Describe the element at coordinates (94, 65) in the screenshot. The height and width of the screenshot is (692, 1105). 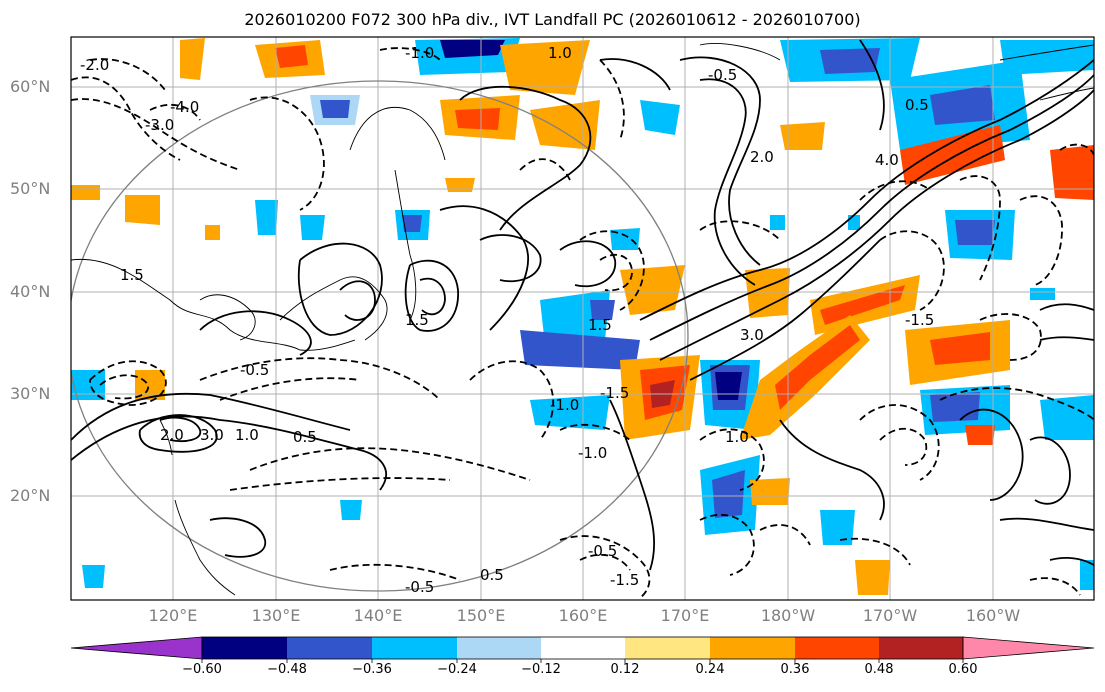
I see `contour-label: -2.0` at that location.